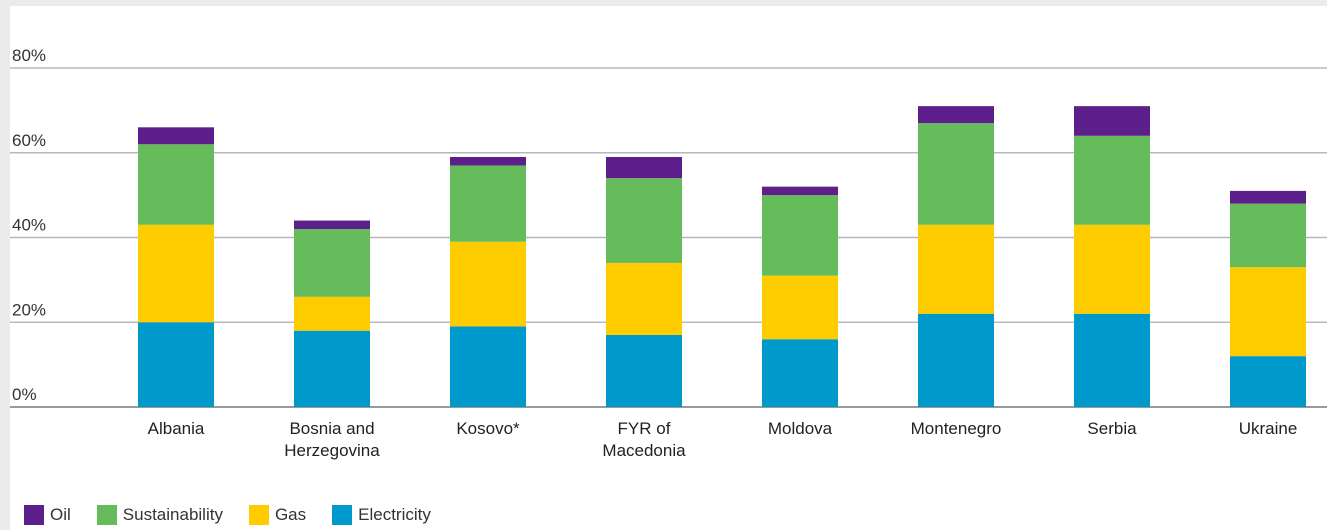  I want to click on legend-item-oil: Oil, so click(47, 515).